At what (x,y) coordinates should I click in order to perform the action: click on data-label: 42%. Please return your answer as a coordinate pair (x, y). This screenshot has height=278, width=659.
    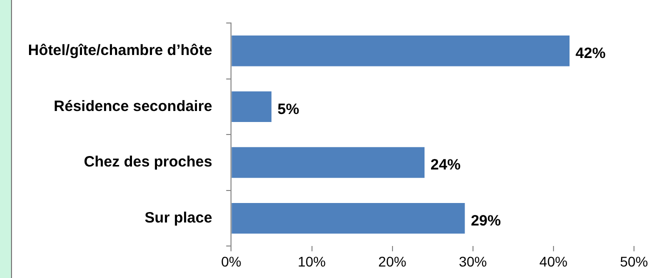
    Looking at the image, I should click on (591, 53).